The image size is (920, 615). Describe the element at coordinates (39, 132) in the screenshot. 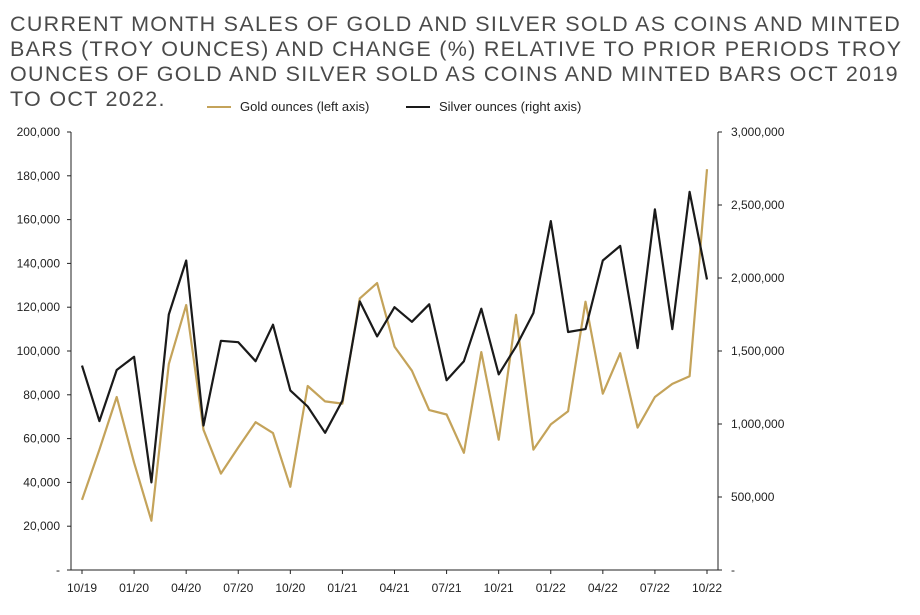

I see `left-axis-tick-label: 200,000` at that location.